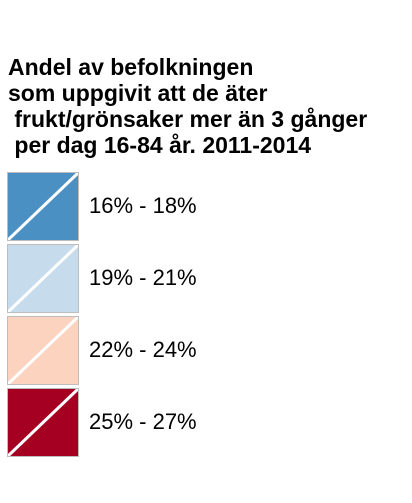 This screenshot has height=503, width=412. What do you see at coordinates (207, 207) in the screenshot?
I see `legend-item: 16% - 18%` at bounding box center [207, 207].